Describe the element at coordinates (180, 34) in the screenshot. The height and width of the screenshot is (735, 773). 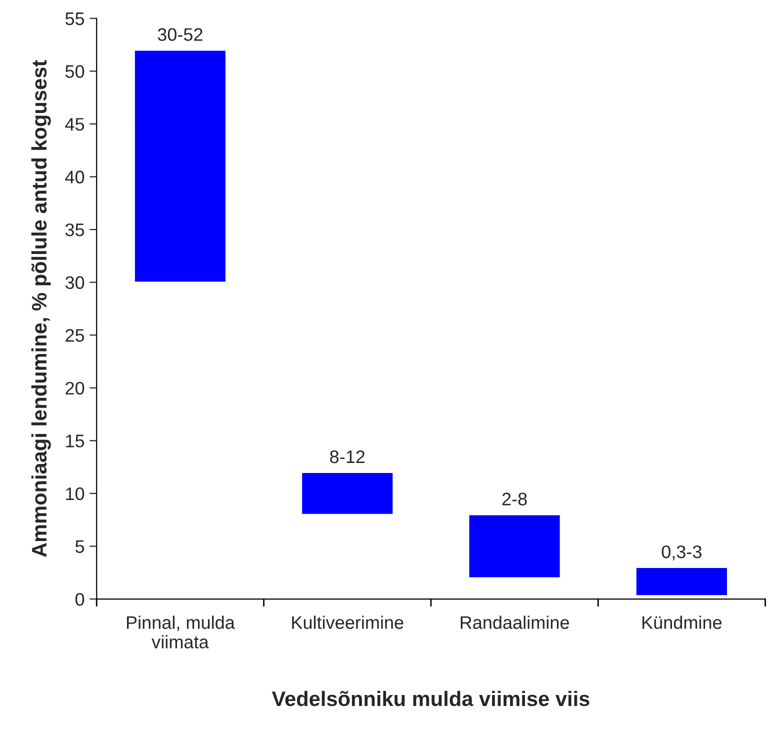
I see `data-label: 30-52` at that location.